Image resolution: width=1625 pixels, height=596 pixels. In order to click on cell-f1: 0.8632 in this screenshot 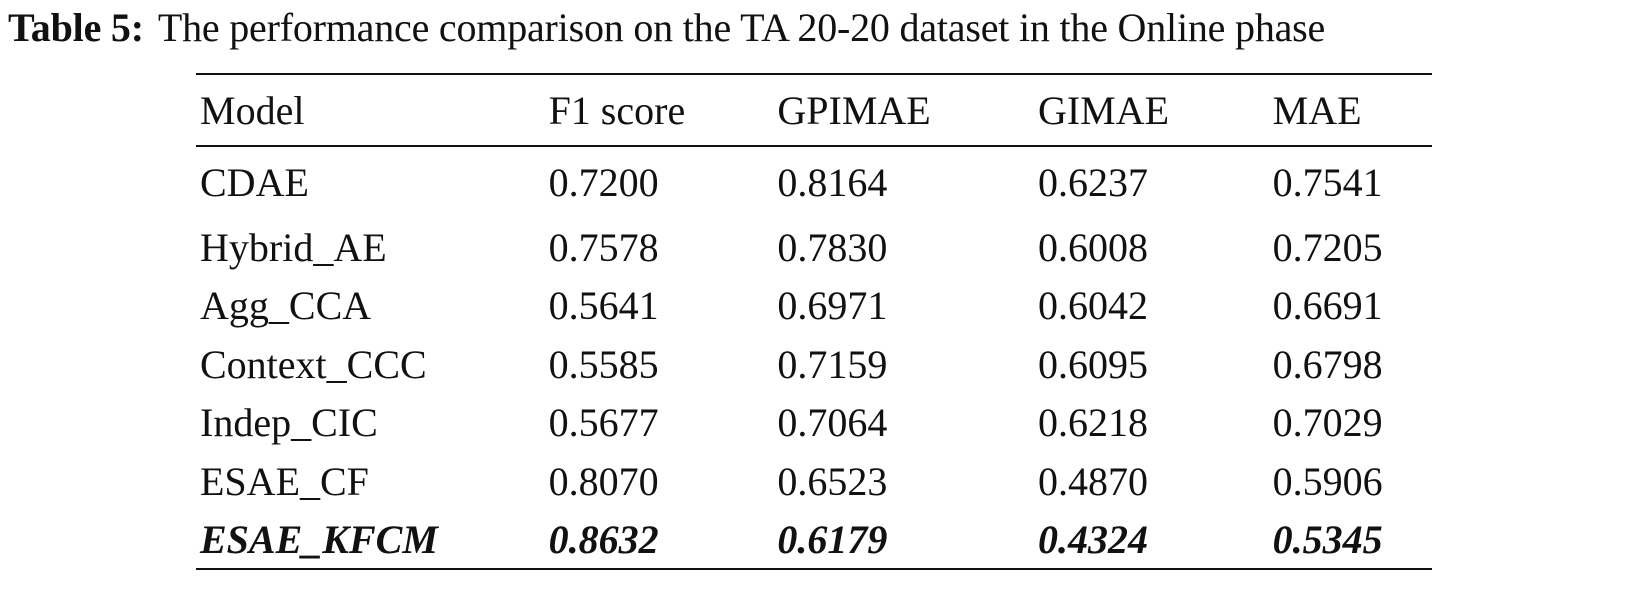, I will do `click(663, 540)`.